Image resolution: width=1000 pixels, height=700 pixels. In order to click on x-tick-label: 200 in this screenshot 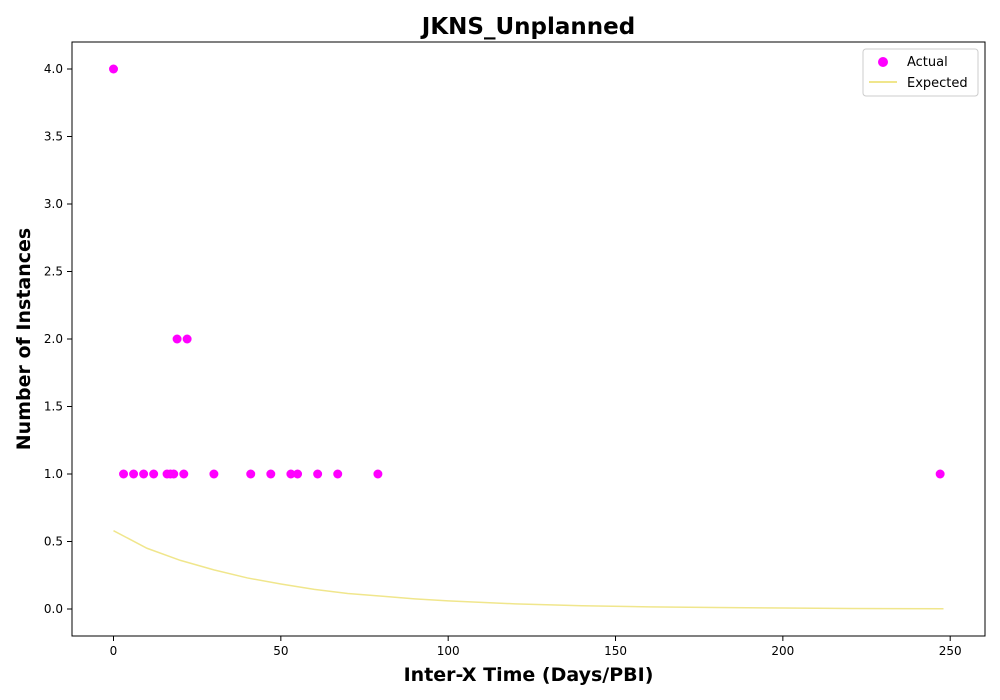, I will do `click(782, 651)`.